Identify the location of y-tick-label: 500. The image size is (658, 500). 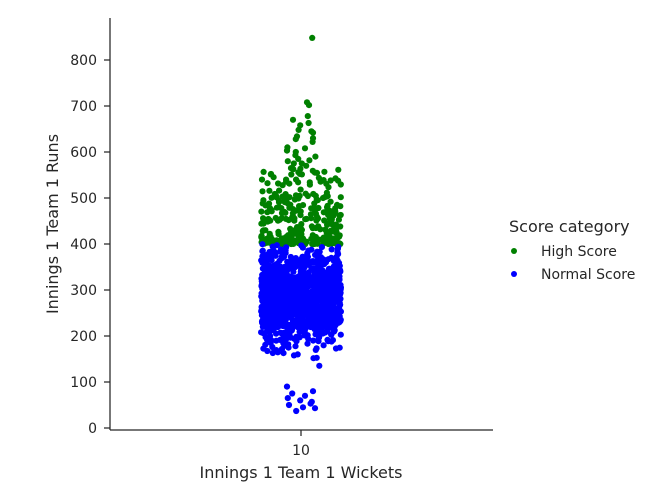
(83, 199).